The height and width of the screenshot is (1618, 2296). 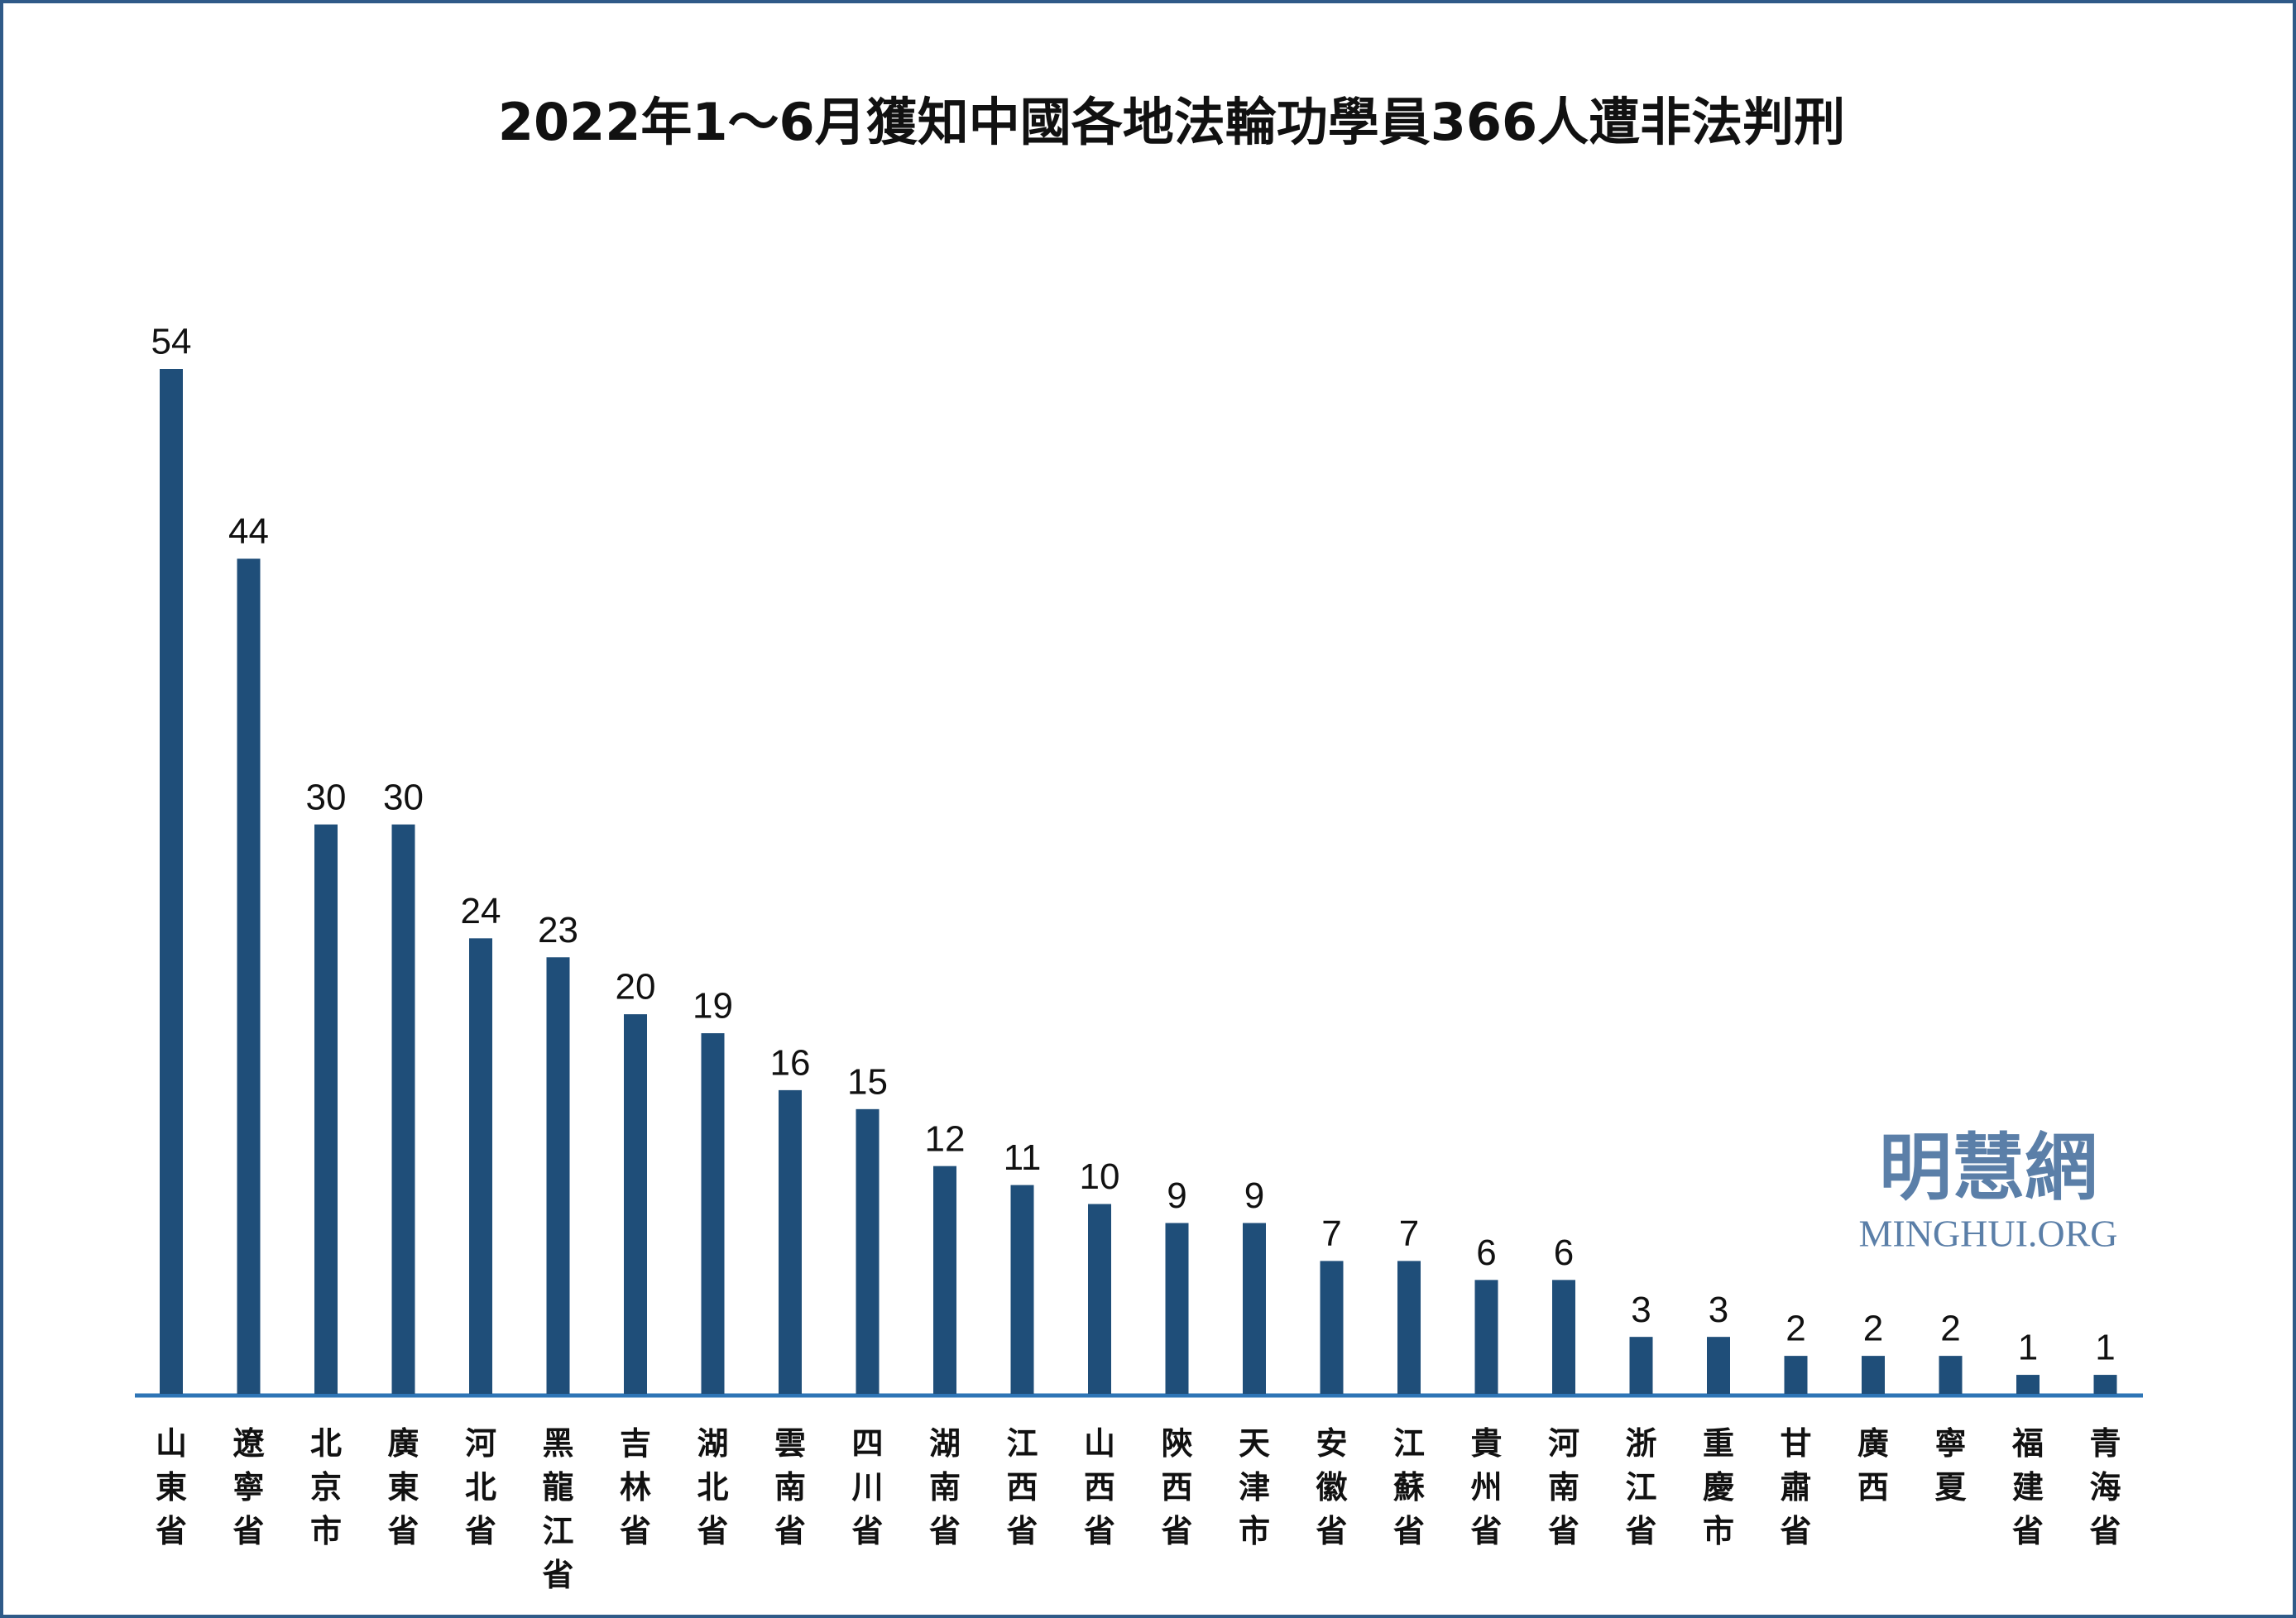 I want to click on value-label: 16, so click(x=790, y=1063).